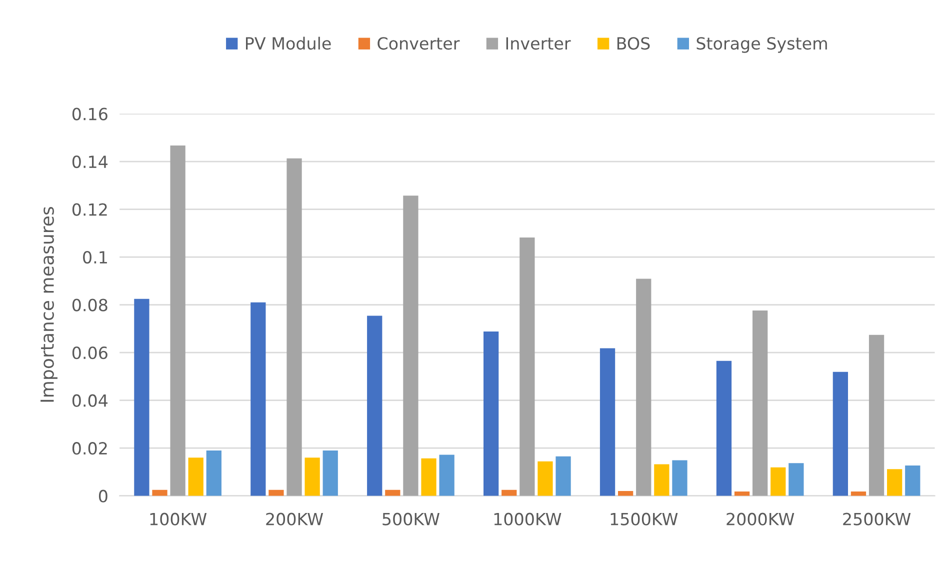  What do you see at coordinates (178, 519) in the screenshot?
I see `x-tick-label: 100KW` at bounding box center [178, 519].